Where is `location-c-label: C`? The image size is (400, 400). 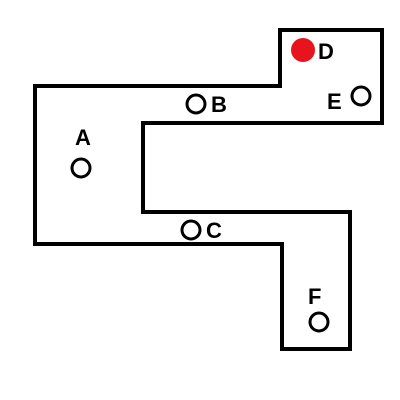 location-c-label: C is located at coordinates (214, 230).